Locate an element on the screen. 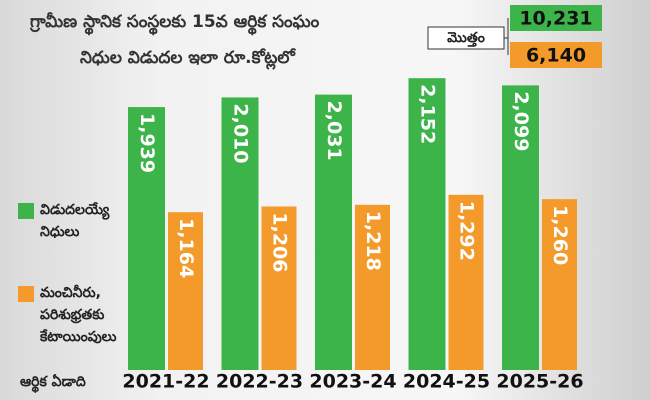 The width and height of the screenshot is (650, 400). legend-text: మంచినీరు, పరిశుభ్రతకు కేటాయింపులు is located at coordinates (78, 315).